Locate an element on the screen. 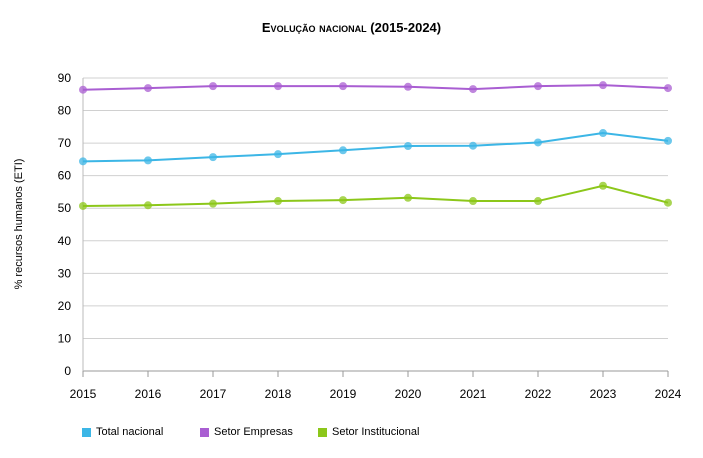 This screenshot has height=458, width=703. x-tick-label: 2021 is located at coordinates (473, 394).